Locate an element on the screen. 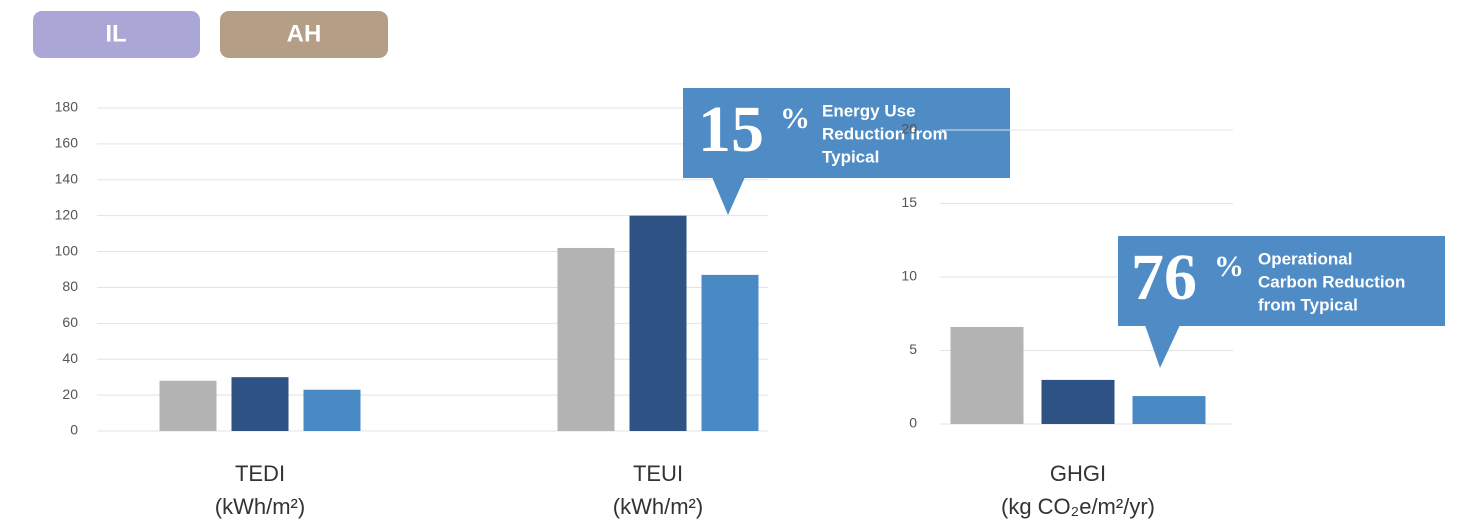 This screenshot has width=1460, height=528. callout-text: Energy Use is located at coordinates (869, 110).